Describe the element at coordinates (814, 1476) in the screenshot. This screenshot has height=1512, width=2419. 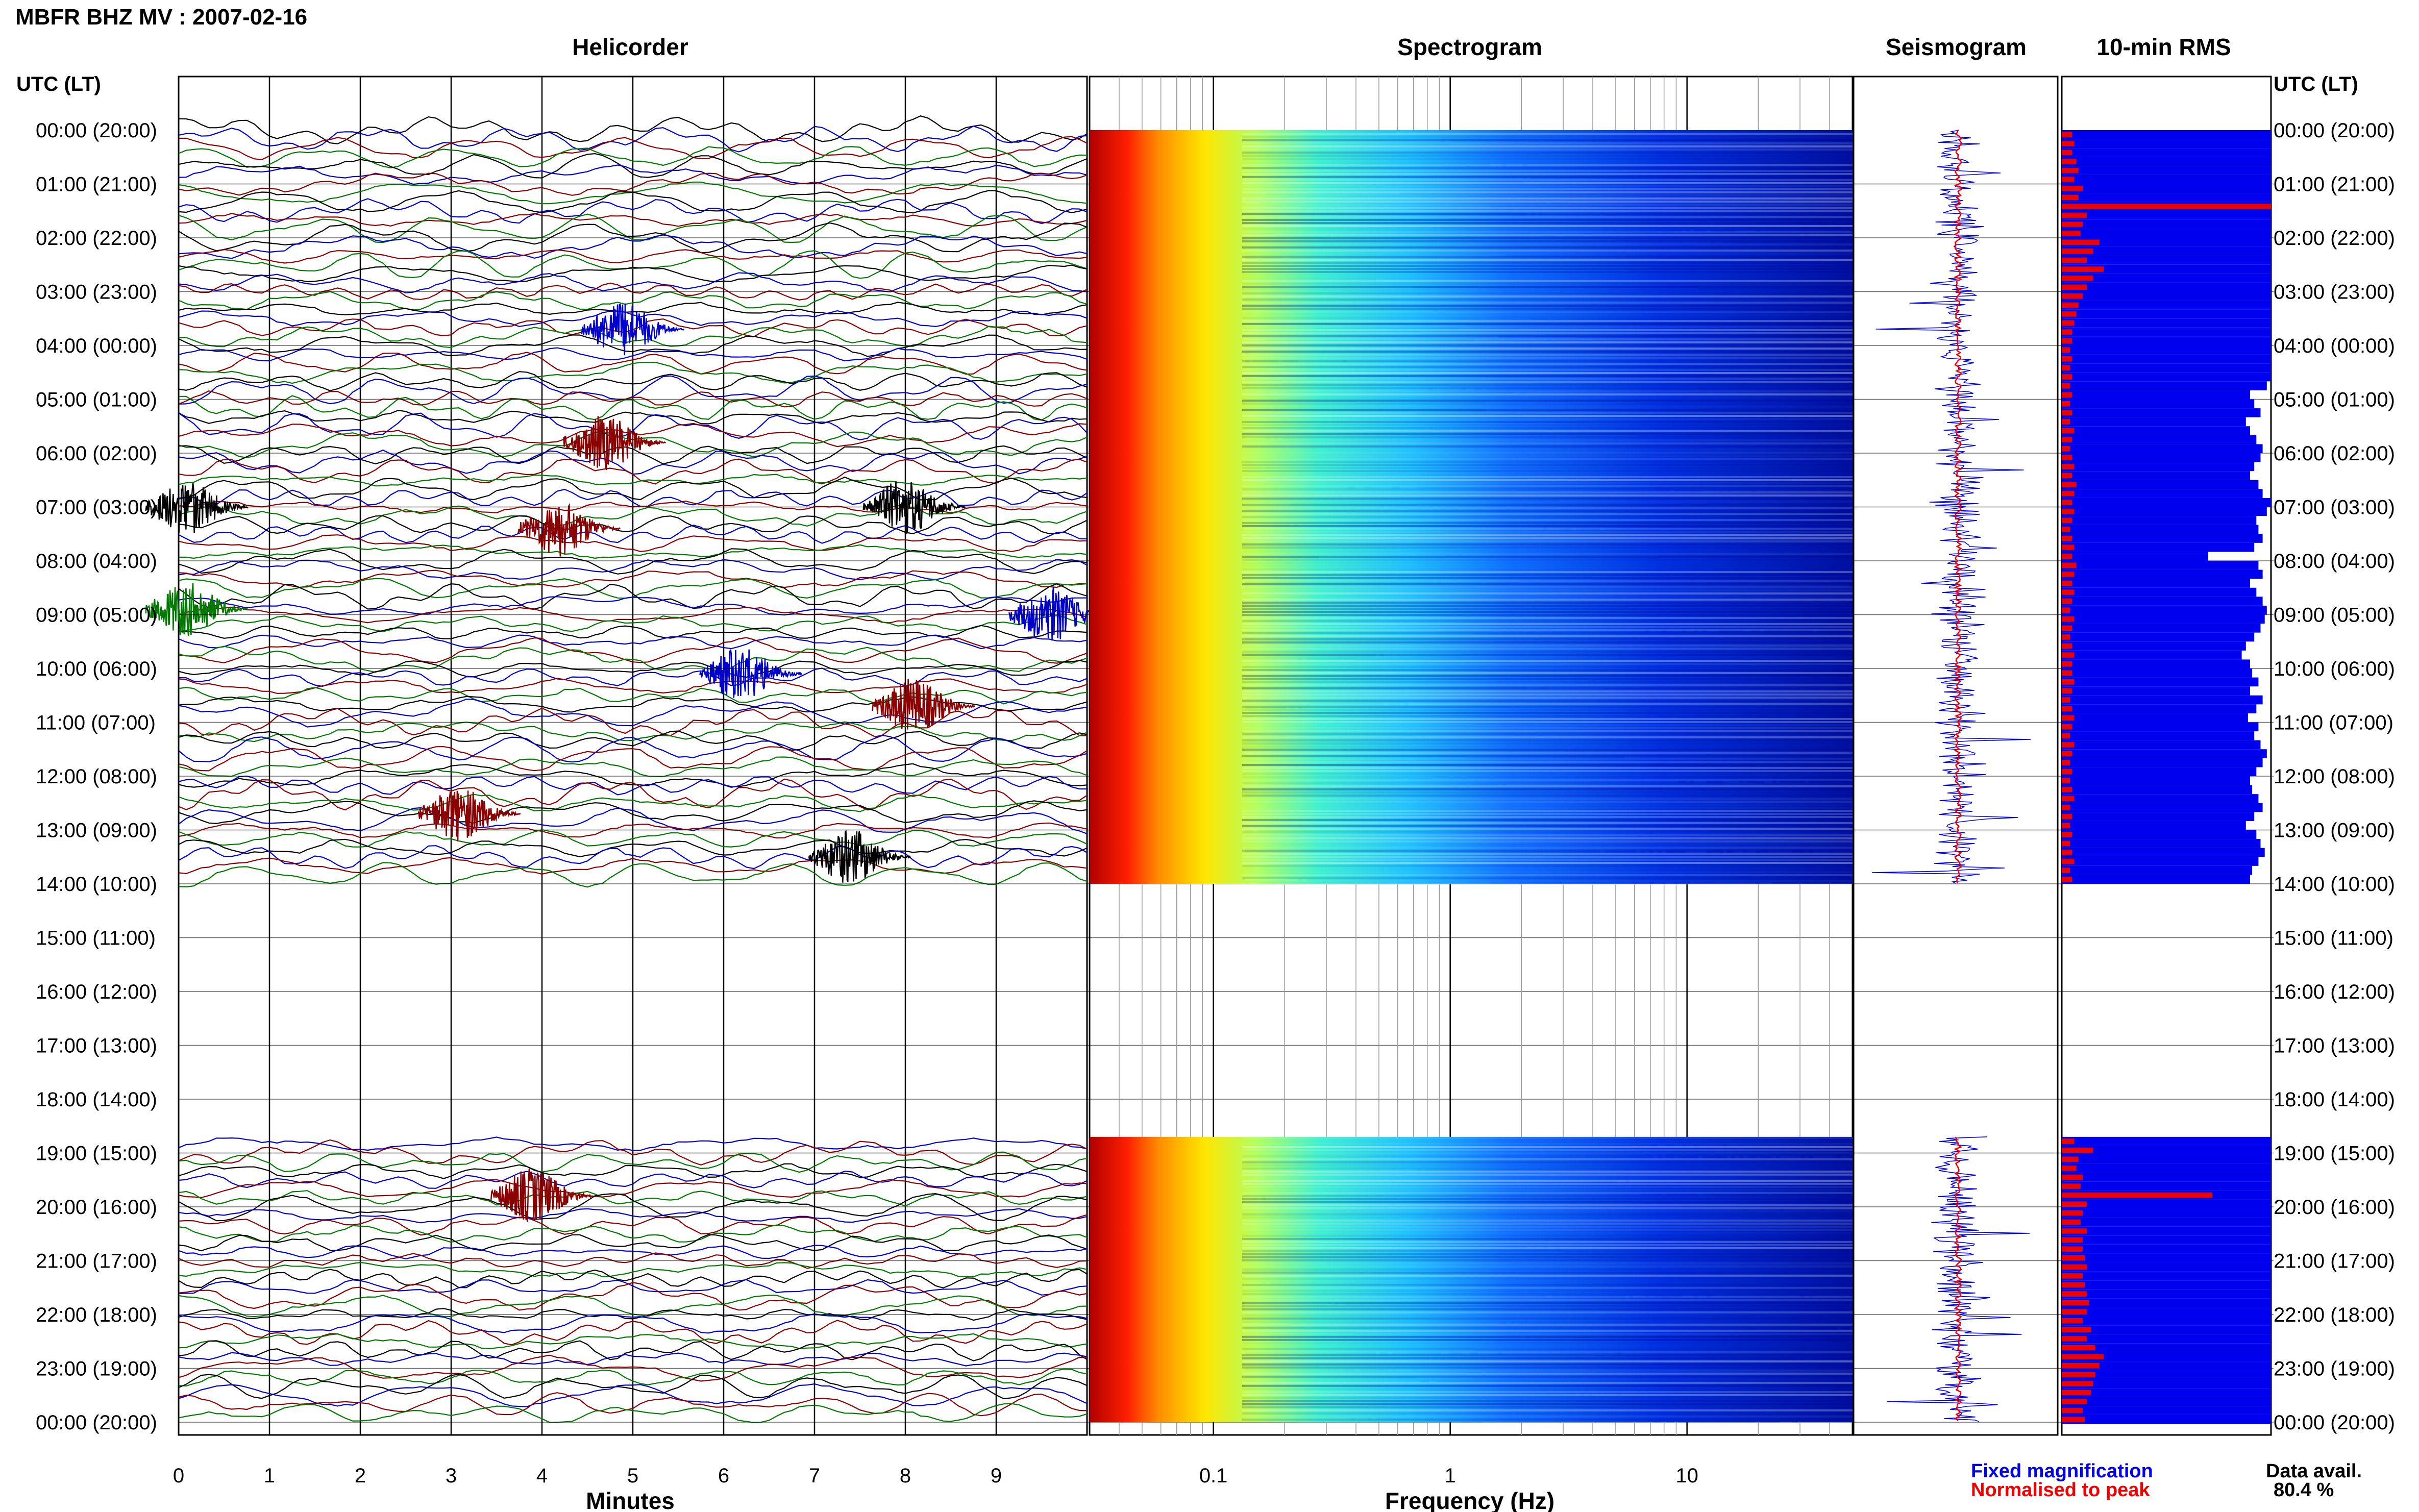
I see `helicorder-x-tick-label: 7` at that location.